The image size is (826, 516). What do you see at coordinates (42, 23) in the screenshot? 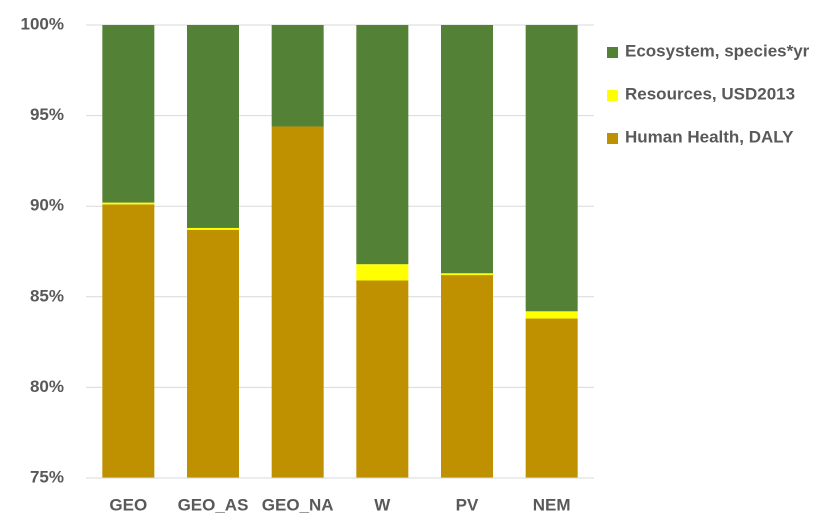
I see `y-tick-label: 100%` at bounding box center [42, 23].